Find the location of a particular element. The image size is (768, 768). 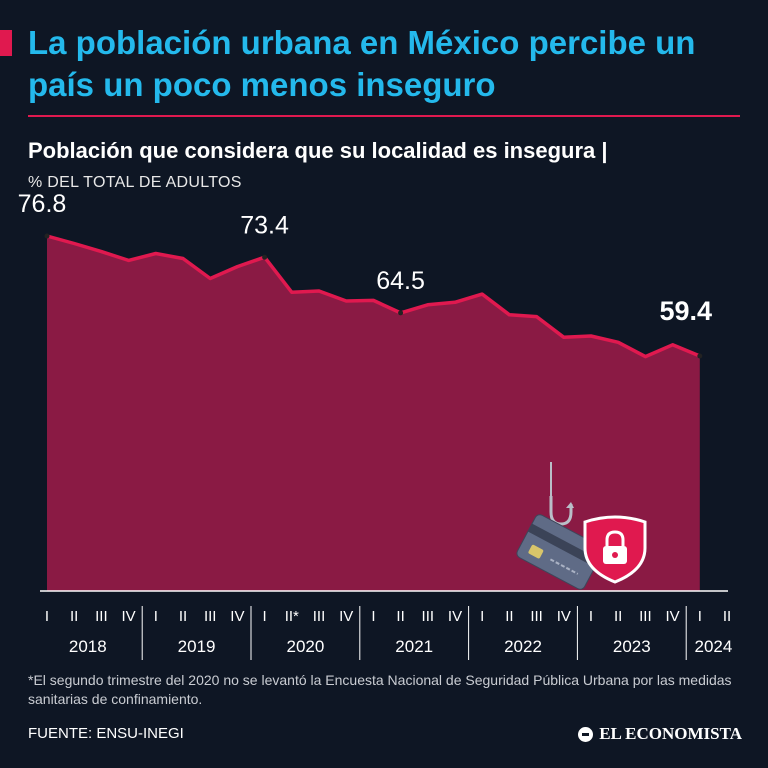

year-label: 2018 is located at coordinates (88, 646).